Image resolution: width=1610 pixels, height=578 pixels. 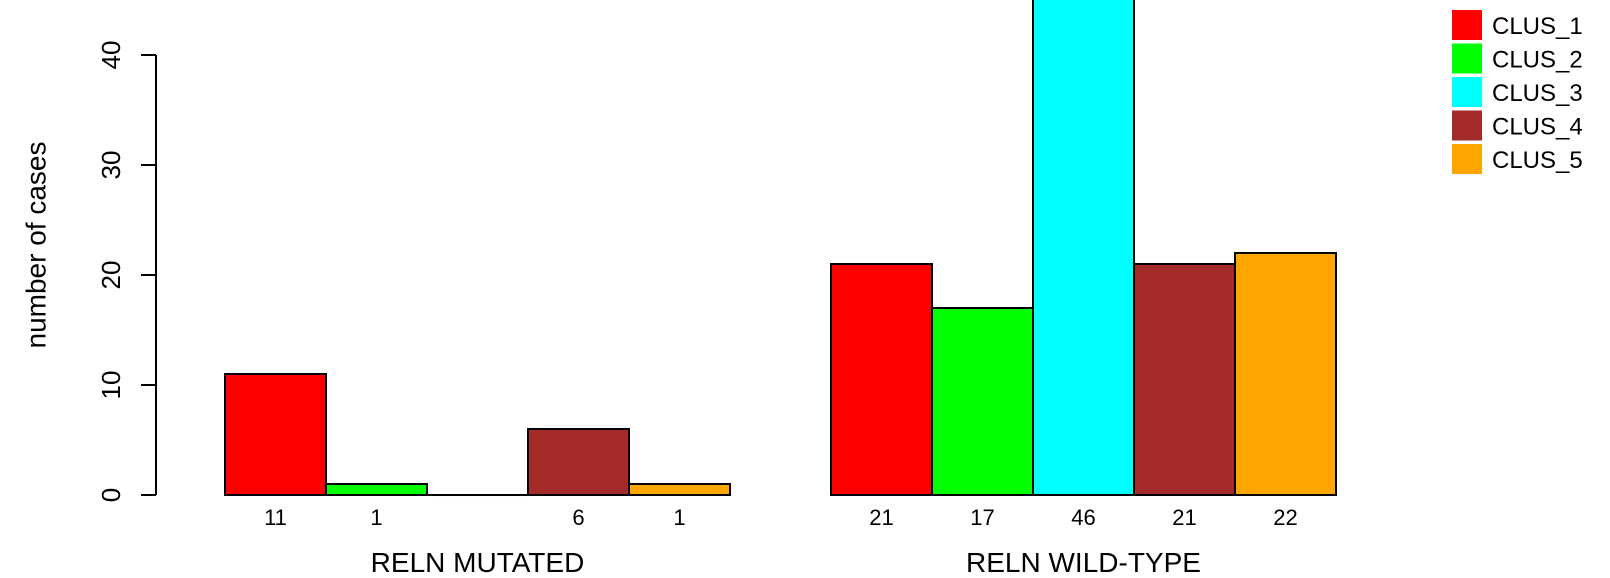 I want to click on bar-clus_2-mutated, so click(x=376, y=489).